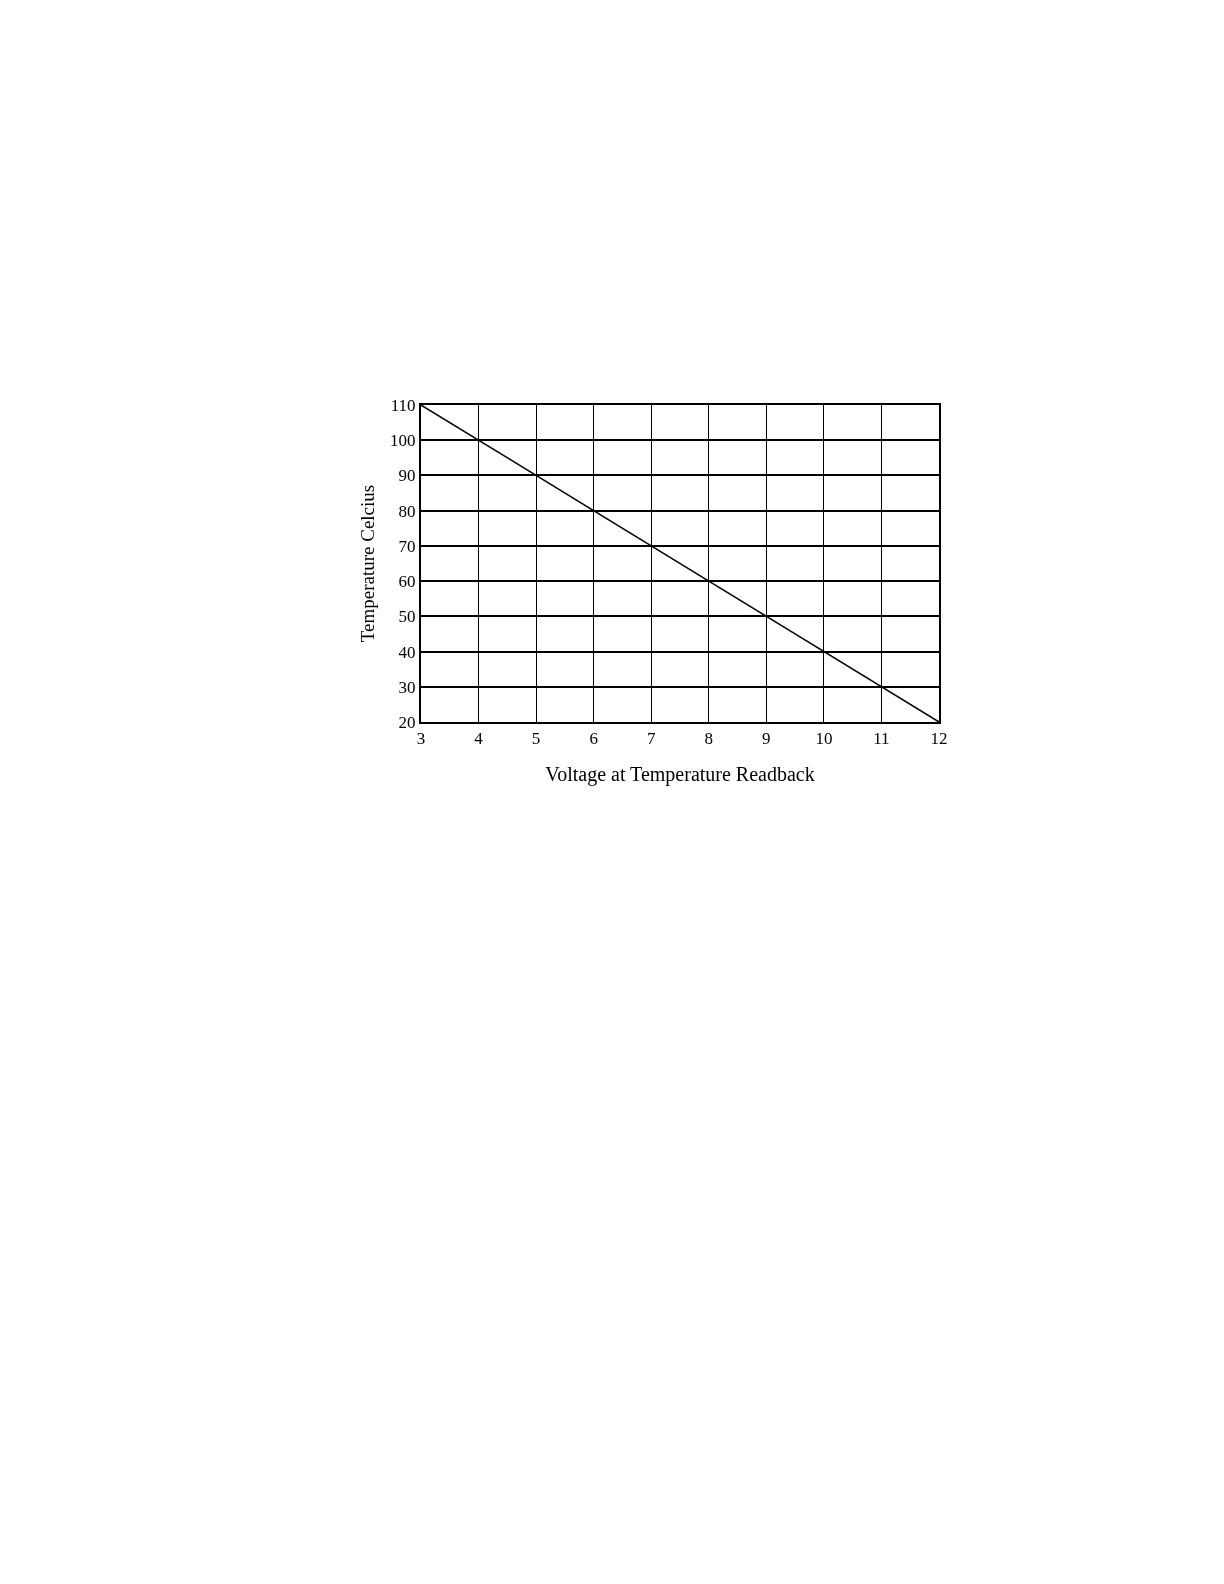 This screenshot has height=1584, width=1224. Describe the element at coordinates (407, 476) in the screenshot. I see `y-tick-label: 90` at that location.